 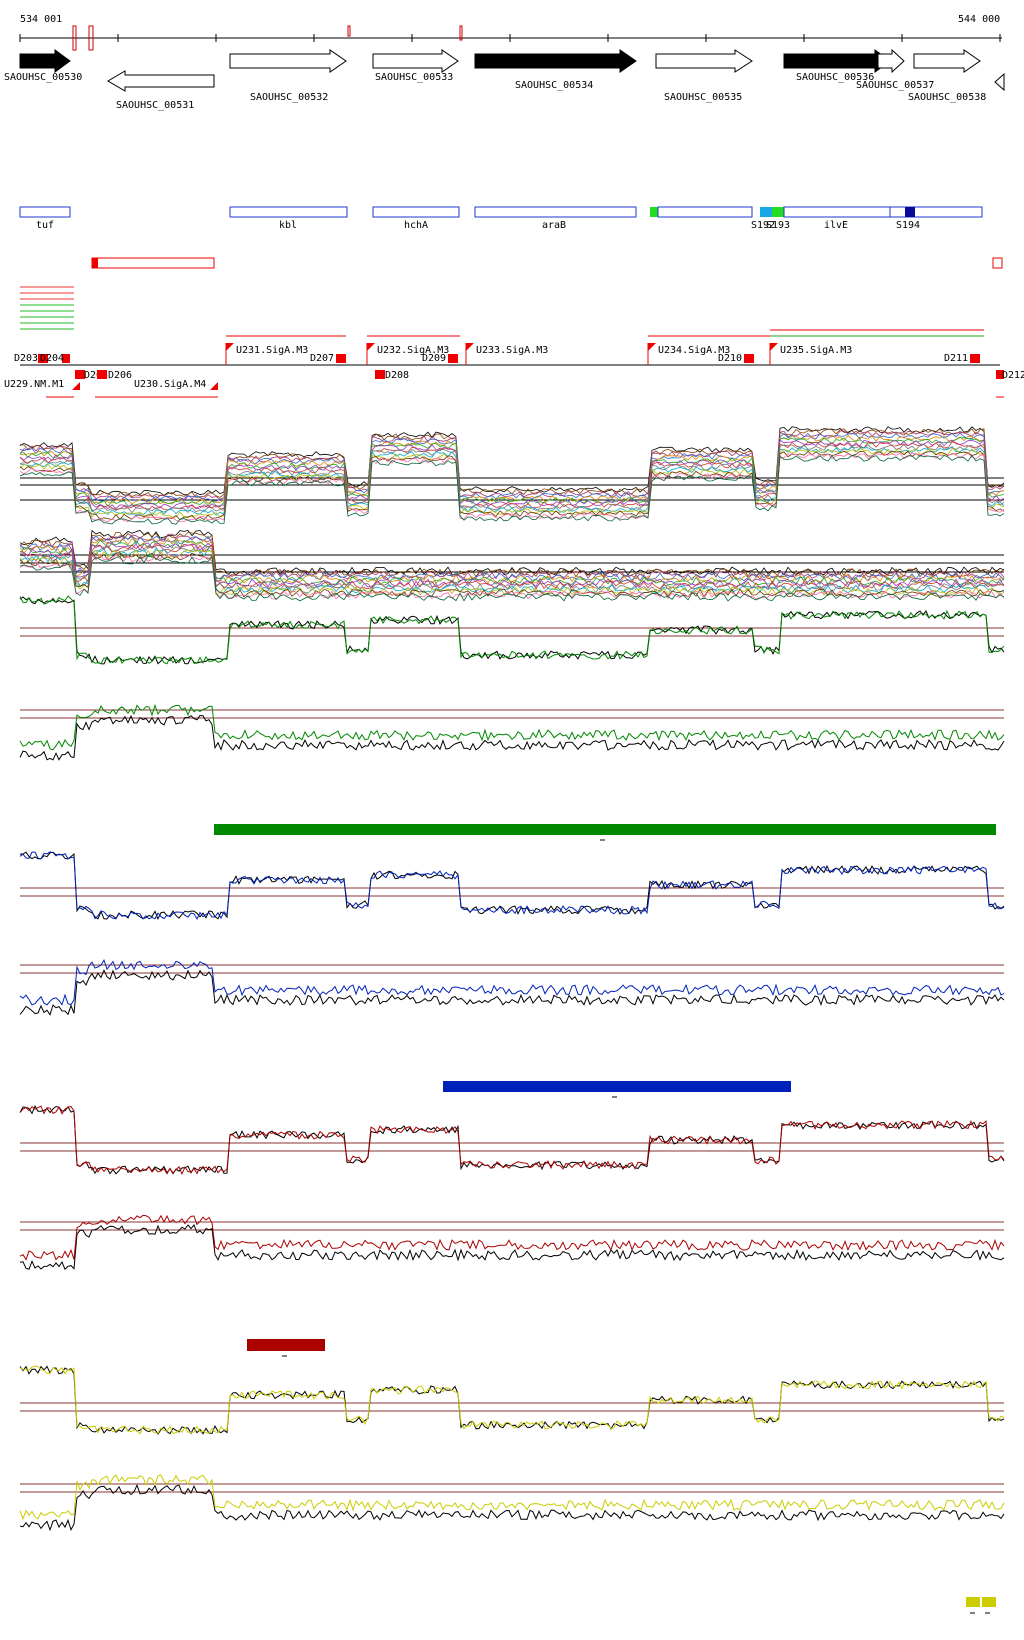 I want to click on annotation-track: tuf kbl hchA araB S192 S193 ilvE S194, so click(x=501, y=218).